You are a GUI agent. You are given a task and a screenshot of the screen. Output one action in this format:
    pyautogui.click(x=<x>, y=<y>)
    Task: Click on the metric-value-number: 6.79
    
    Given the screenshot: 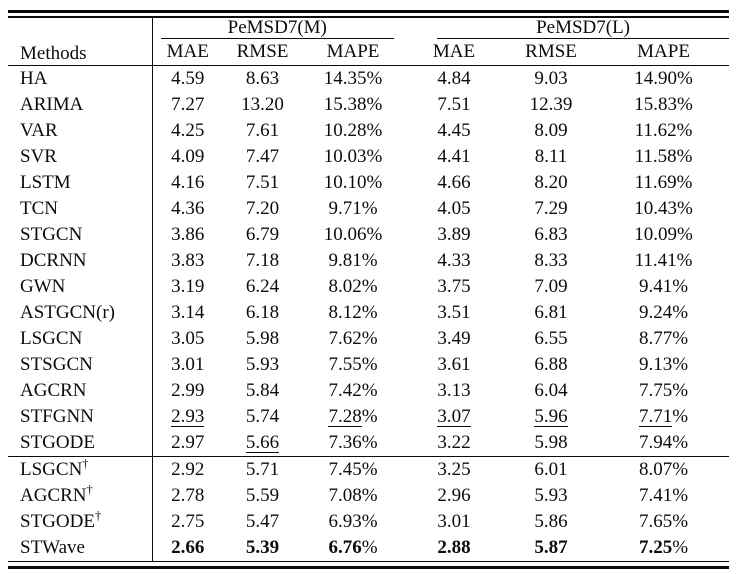 What is the action you would take?
    pyautogui.click(x=262, y=234)
    